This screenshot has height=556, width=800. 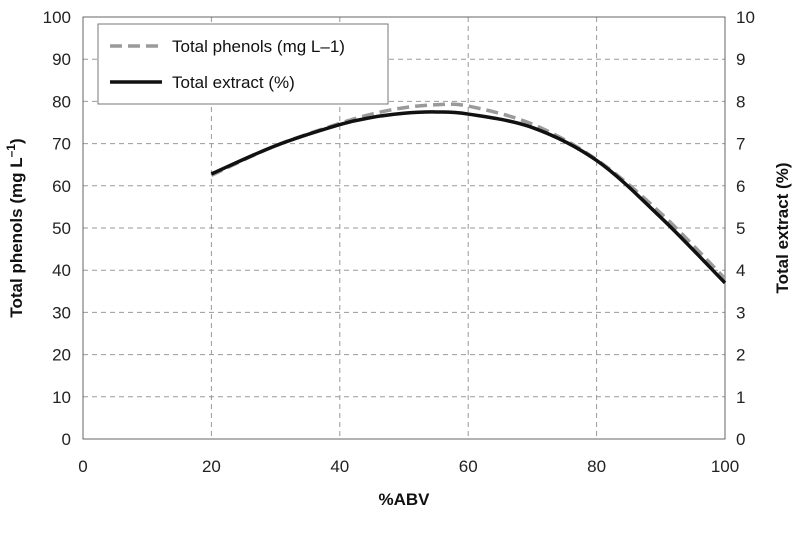 I want to click on y-axis-right-title: Total extract (%), so click(x=782, y=228).